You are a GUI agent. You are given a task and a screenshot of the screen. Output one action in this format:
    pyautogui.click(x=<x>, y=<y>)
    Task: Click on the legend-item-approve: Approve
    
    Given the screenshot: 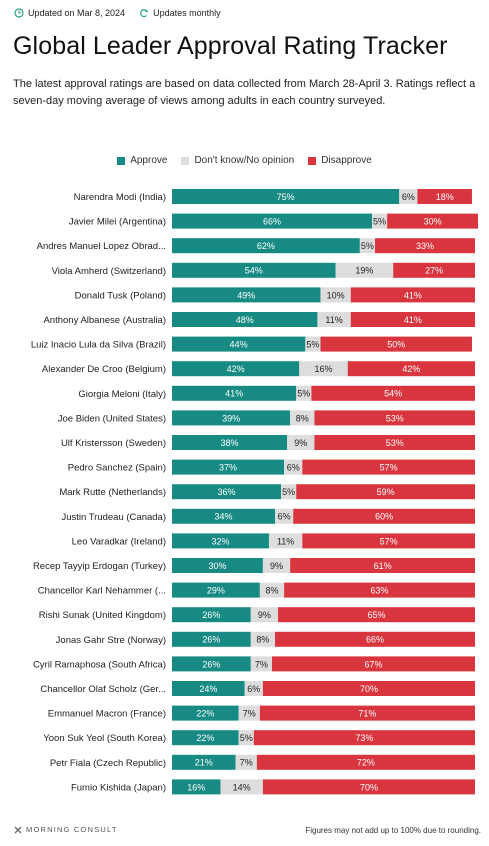 What is the action you would take?
    pyautogui.click(x=142, y=160)
    